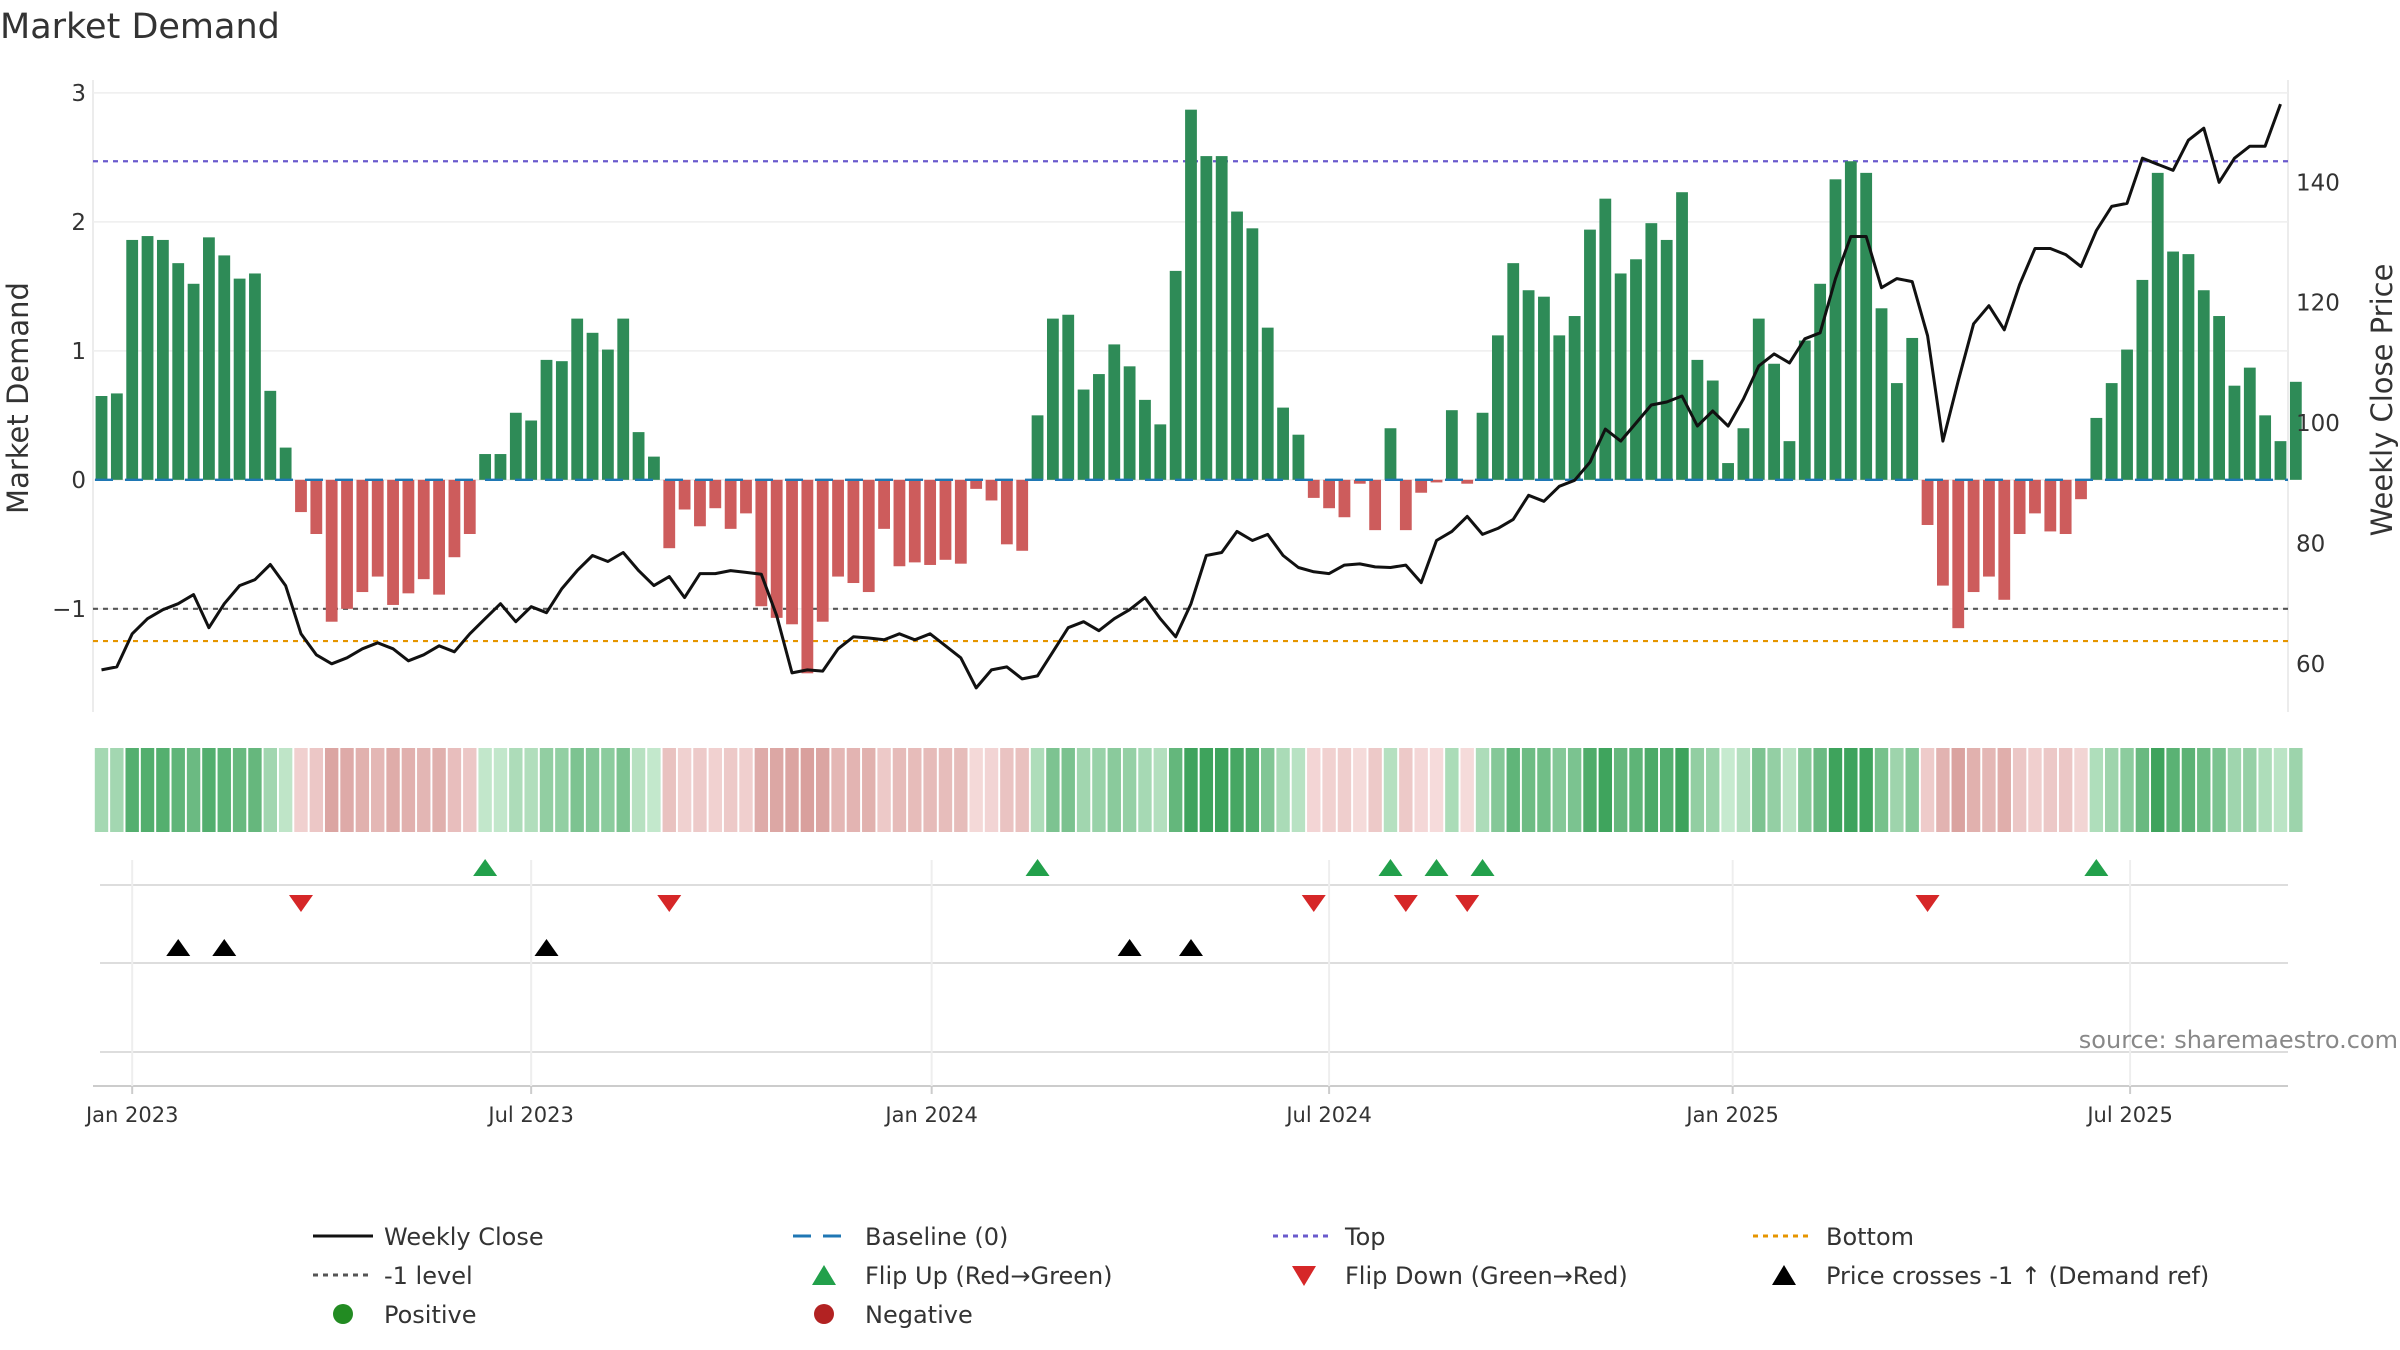 The width and height of the screenshot is (2400, 1350). I want to click on x-tick-label: Jan 2023, so click(131, 1115).